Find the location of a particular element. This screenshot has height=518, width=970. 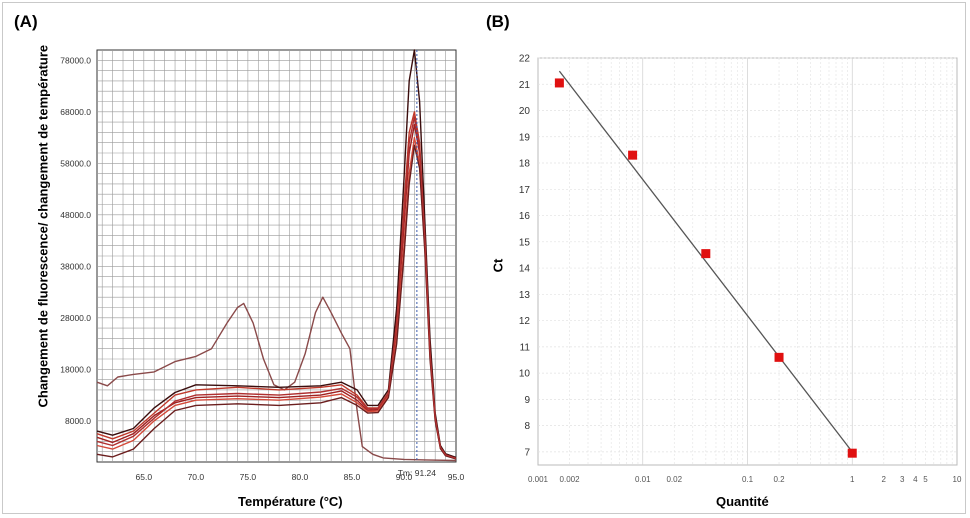

y-tick-label: 17 is located at coordinates (525, 190).